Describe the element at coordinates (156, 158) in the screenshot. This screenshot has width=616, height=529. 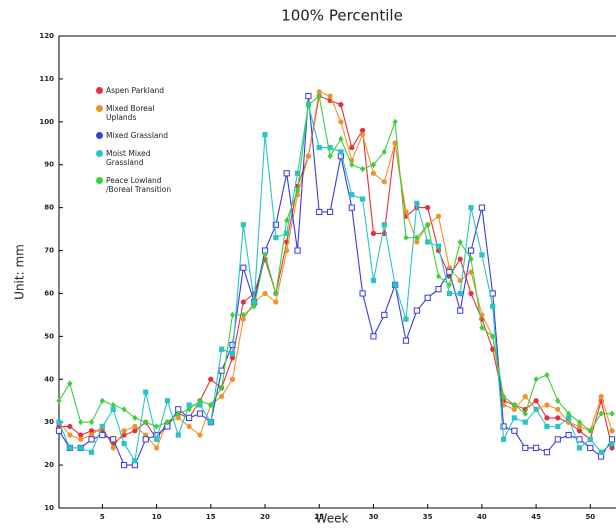
I see `legend-item: Moist Mixed Grassland` at that location.